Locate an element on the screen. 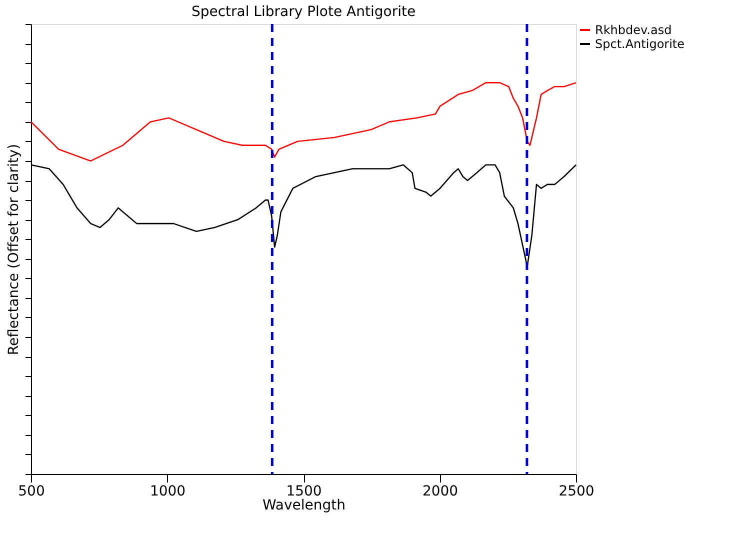 This screenshot has height=534, width=752. x-tick-label: 1500 is located at coordinates (304, 492).